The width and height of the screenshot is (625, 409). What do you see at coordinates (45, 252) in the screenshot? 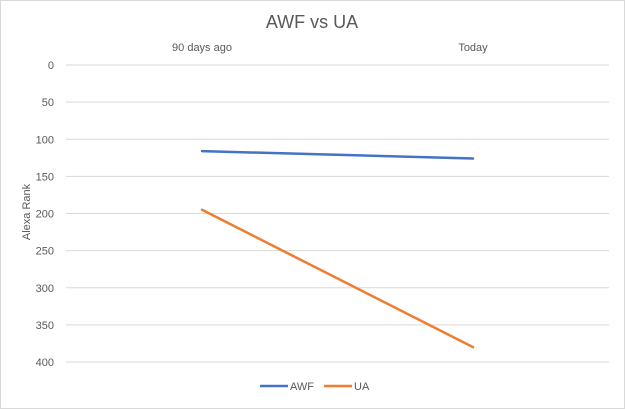
I see `y-tick-label: 250` at bounding box center [45, 252].